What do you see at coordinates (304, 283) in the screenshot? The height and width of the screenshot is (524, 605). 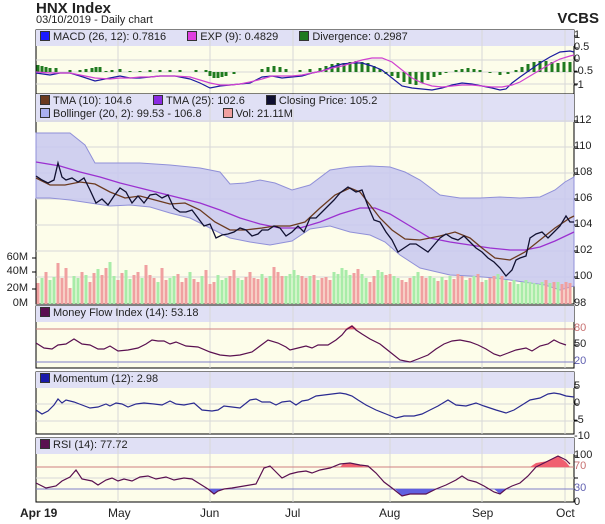 I see `volume-bars` at bounding box center [304, 283].